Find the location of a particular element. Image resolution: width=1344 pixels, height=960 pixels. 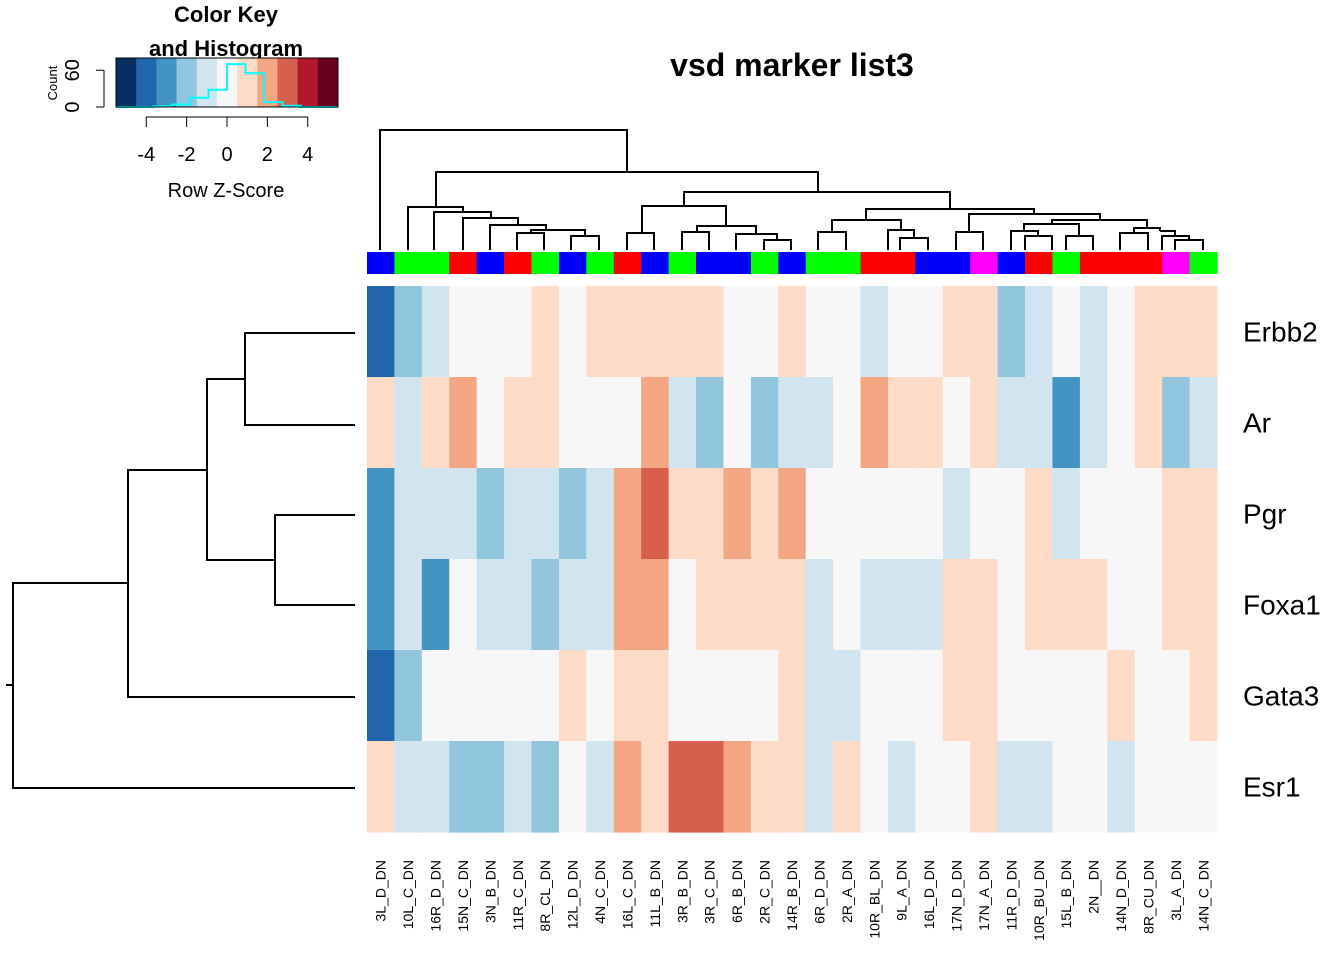

column-group-sidebar is located at coordinates (792, 263).